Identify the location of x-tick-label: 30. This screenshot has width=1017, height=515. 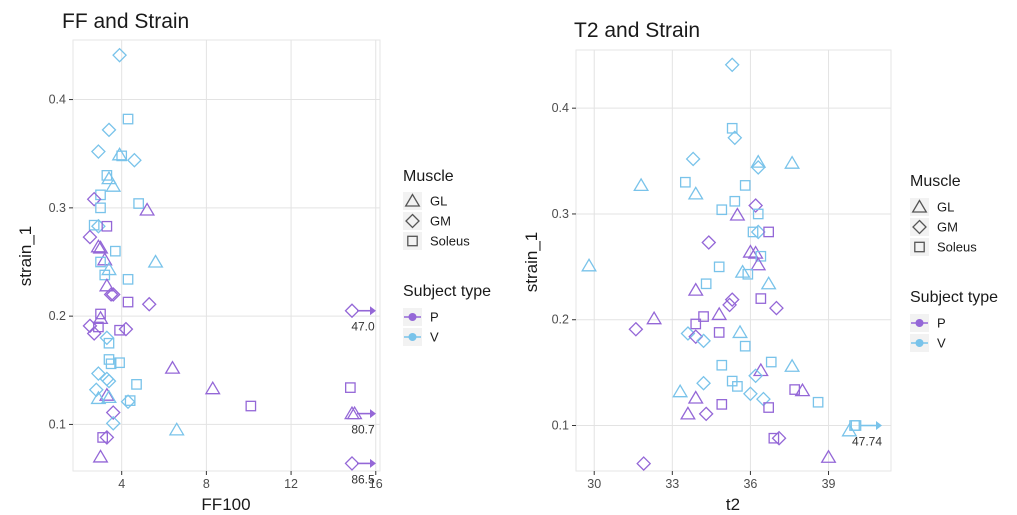
(594, 484).